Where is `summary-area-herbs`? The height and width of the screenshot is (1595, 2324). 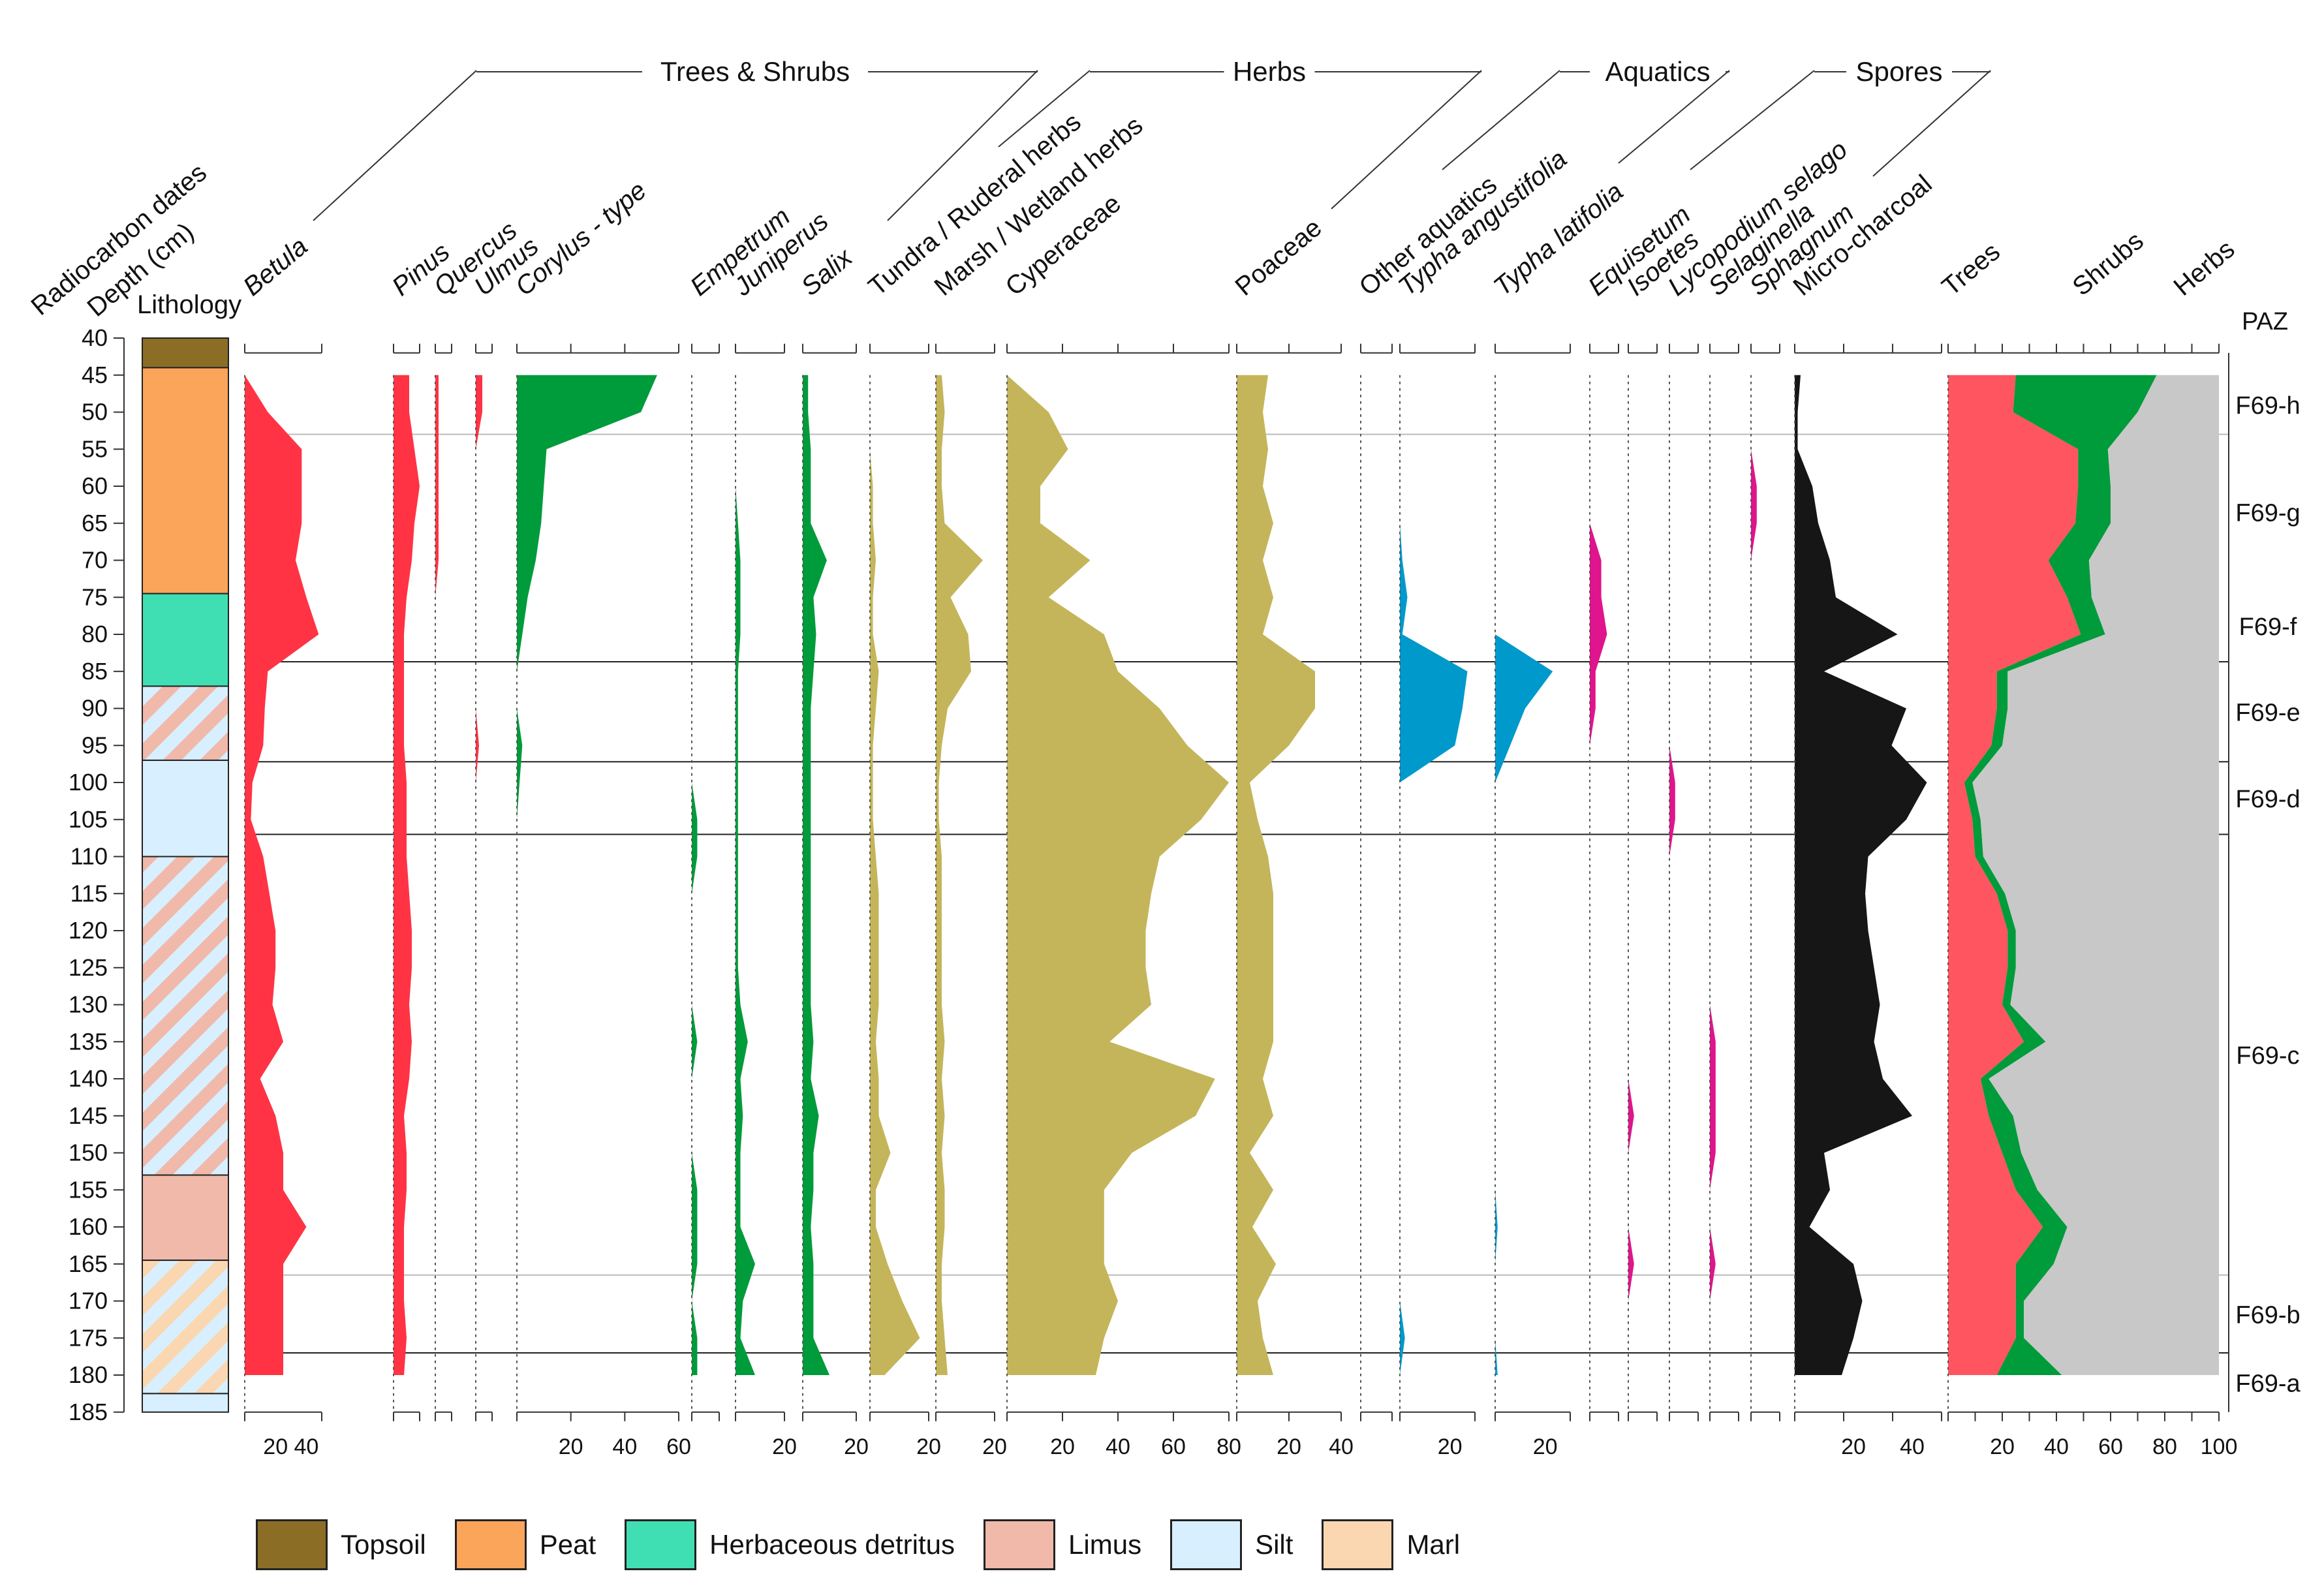
summary-area-herbs is located at coordinates (2095, 875).